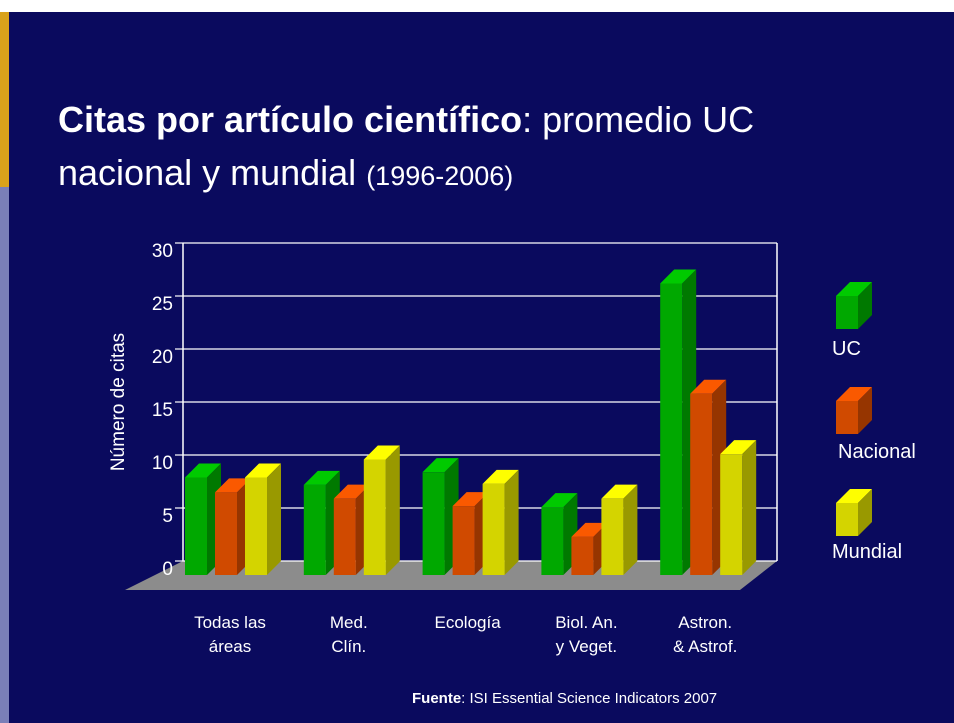  Describe the element at coordinates (167, 569) in the screenshot. I see `y-tick-label: 0` at that location.